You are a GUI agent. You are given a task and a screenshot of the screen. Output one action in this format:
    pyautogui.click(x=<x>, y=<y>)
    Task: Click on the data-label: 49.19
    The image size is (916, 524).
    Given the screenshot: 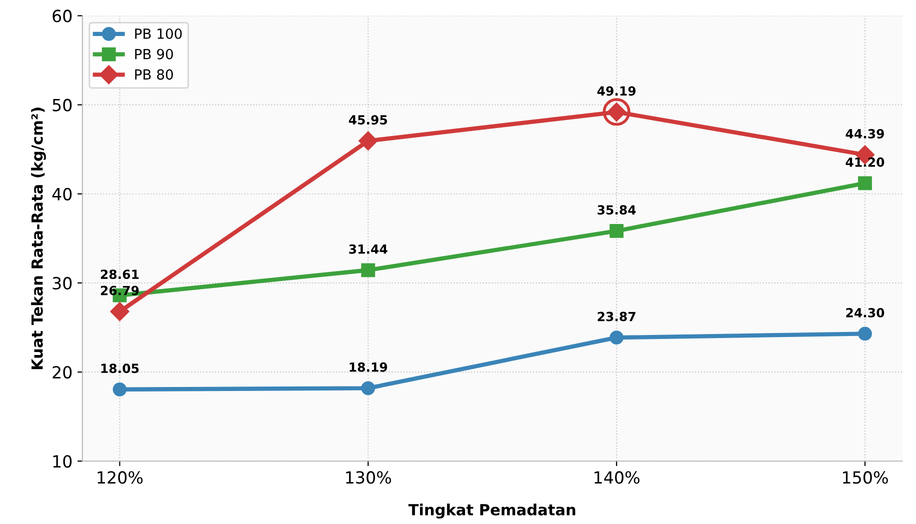 What is the action you would take?
    pyautogui.click(x=616, y=91)
    